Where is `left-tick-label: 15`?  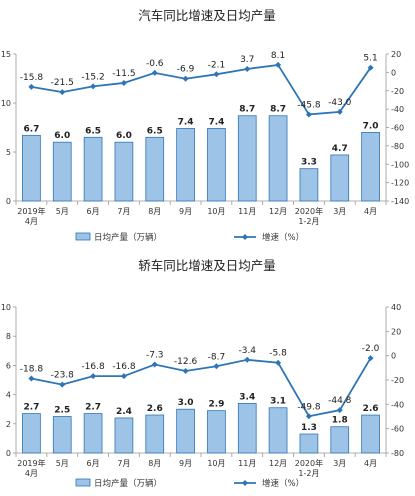
left-tick-label: 15 is located at coordinates (6, 54).